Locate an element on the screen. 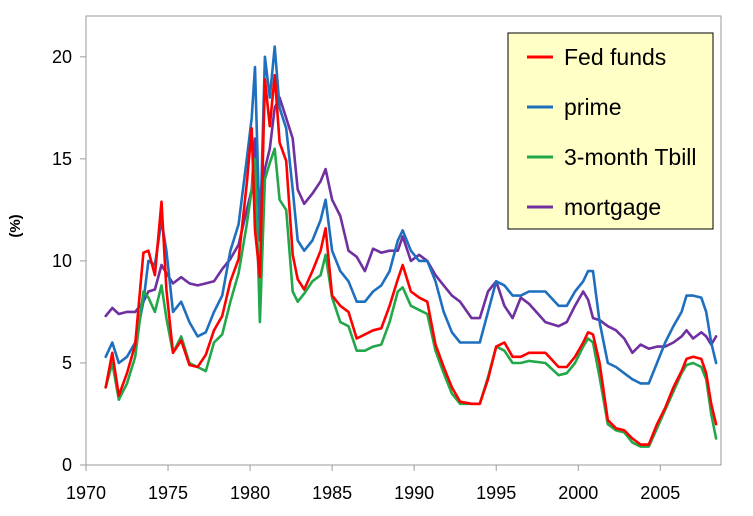 The height and width of the screenshot is (516, 753). x-tick-label: 1980 is located at coordinates (250, 493).